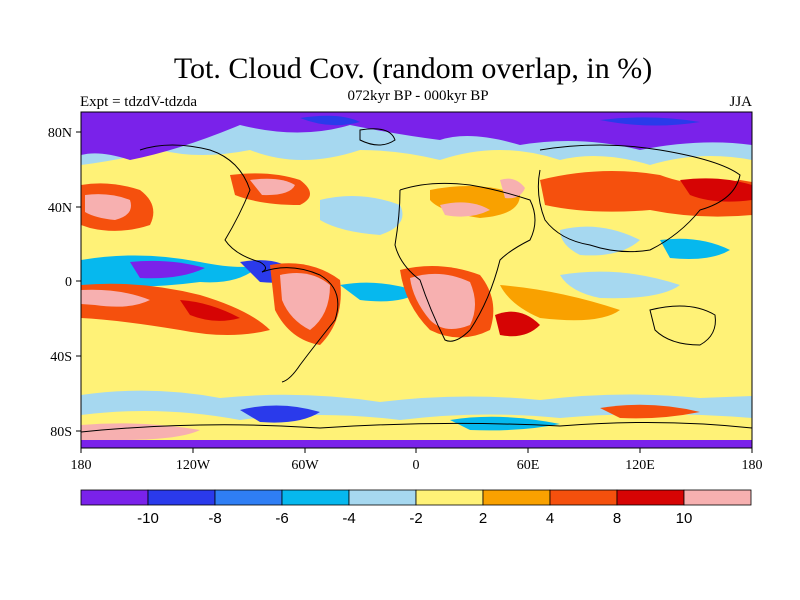 The height and width of the screenshot is (600, 800). Describe the element at coordinates (617, 518) in the screenshot. I see `colorbar-label: 8` at that location.